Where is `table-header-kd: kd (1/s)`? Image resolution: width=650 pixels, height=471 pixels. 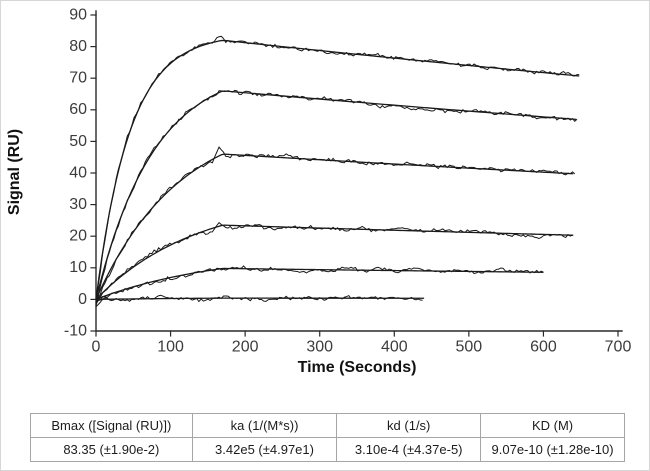
table-header-kd: kd (1/s) is located at coordinates (409, 425).